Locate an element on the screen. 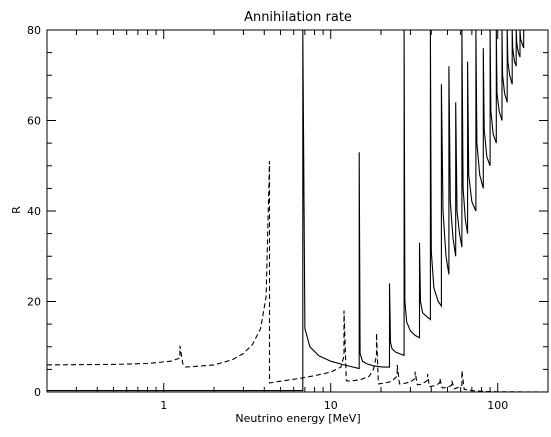 This screenshot has height=437, width=551. x-tick-label: 1 is located at coordinates (163, 405).